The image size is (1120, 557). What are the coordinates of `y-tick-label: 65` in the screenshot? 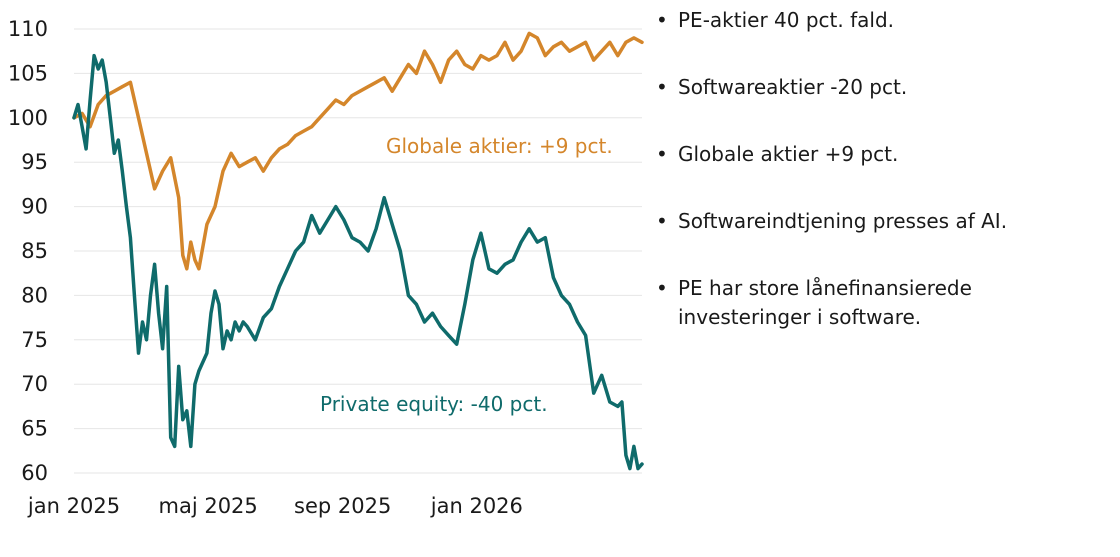 It's located at (34, 429).